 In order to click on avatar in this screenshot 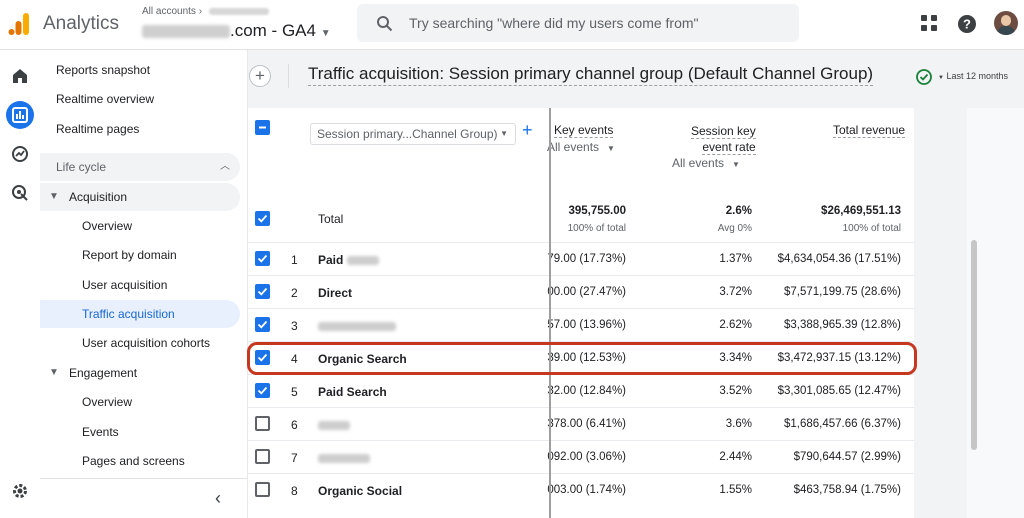, I will do `click(1006, 23)`.